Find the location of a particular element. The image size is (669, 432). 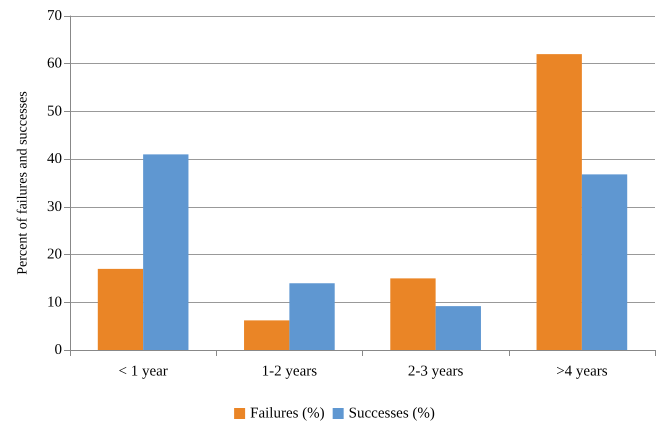

legend-label: Successes (%) is located at coordinates (391, 414).